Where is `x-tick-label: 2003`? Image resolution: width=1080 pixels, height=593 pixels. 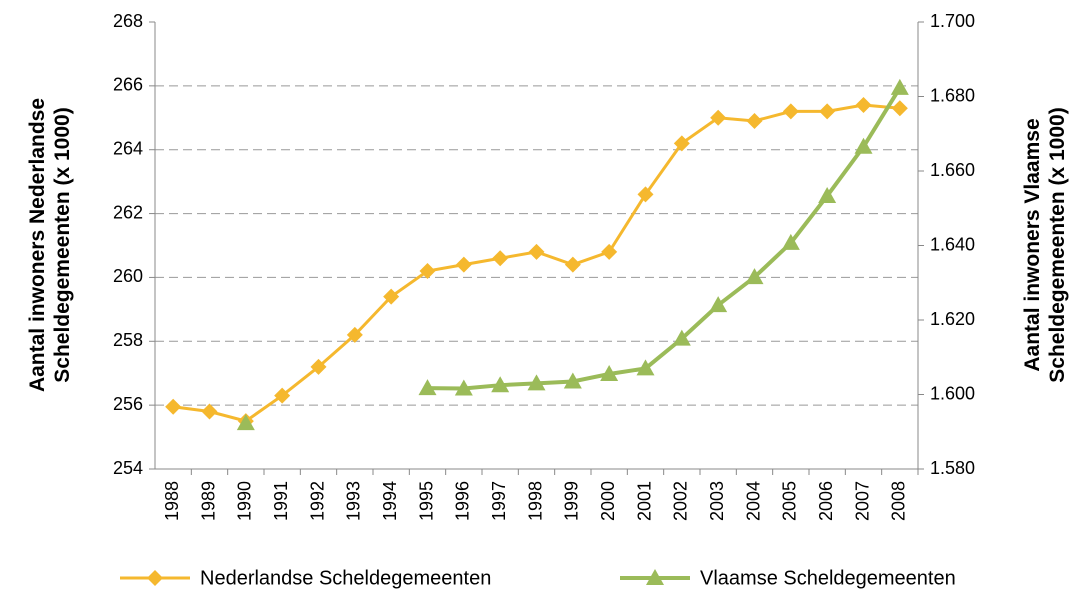 x-tick-label: 2003 is located at coordinates (717, 501).